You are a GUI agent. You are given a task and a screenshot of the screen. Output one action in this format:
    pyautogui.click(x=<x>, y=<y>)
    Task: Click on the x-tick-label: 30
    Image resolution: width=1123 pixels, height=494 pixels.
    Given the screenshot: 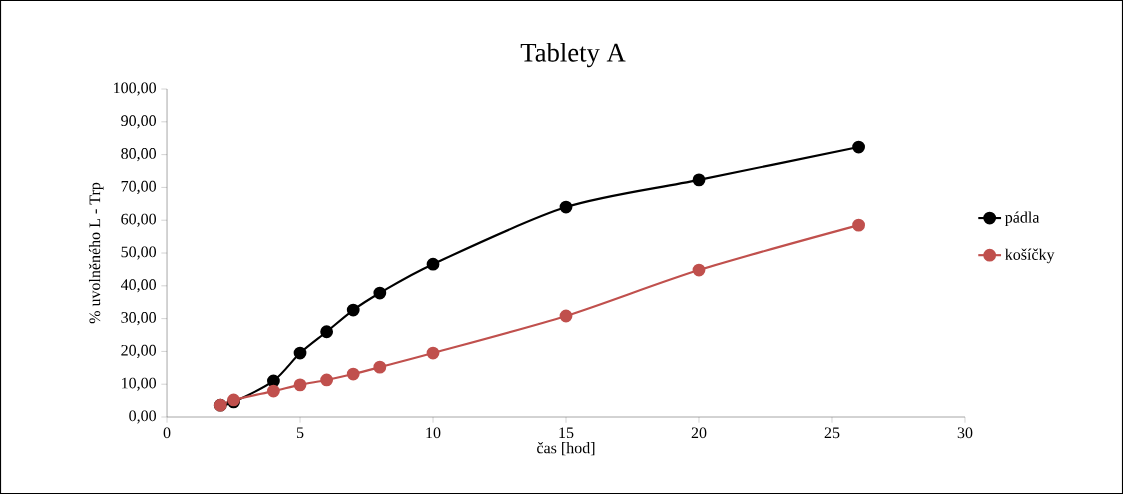 What is the action you would take?
    pyautogui.click(x=965, y=433)
    